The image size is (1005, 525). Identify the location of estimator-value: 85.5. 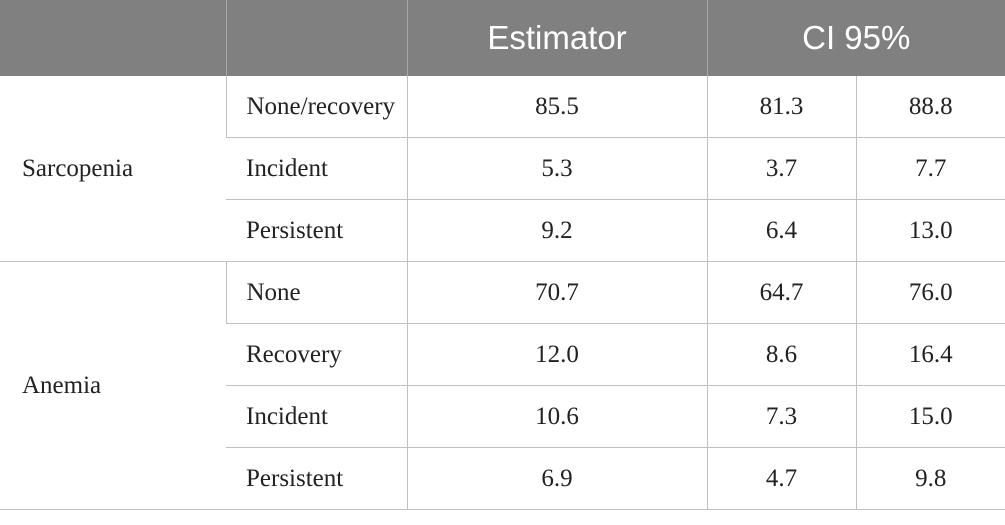
(556, 107).